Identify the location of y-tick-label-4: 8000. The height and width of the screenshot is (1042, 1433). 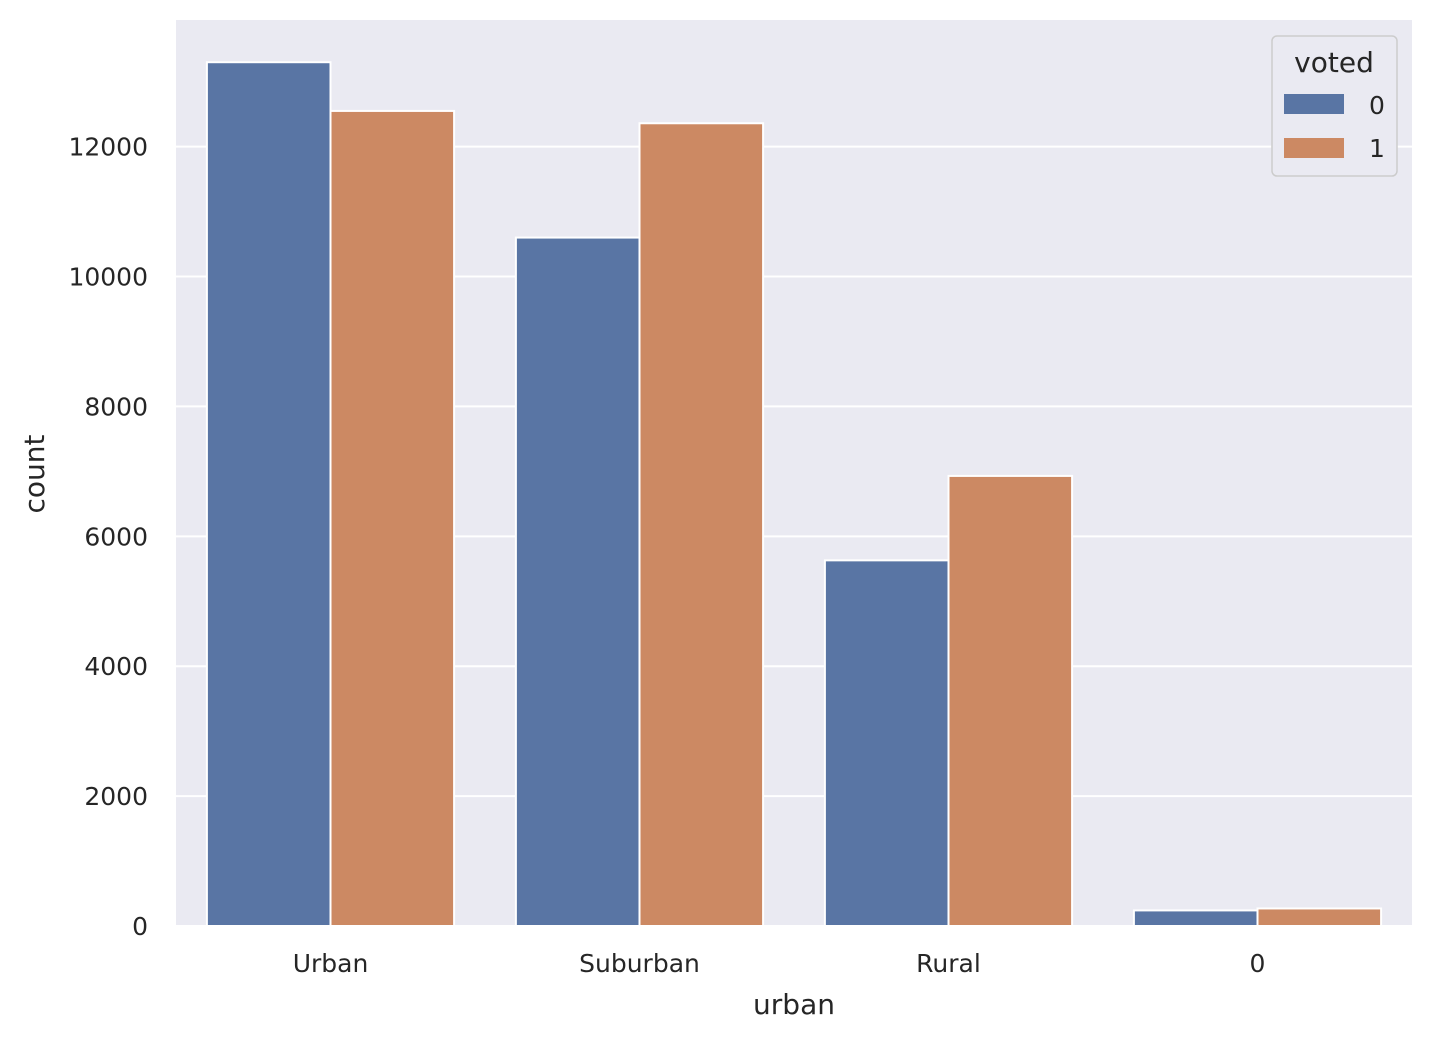
(116, 406).